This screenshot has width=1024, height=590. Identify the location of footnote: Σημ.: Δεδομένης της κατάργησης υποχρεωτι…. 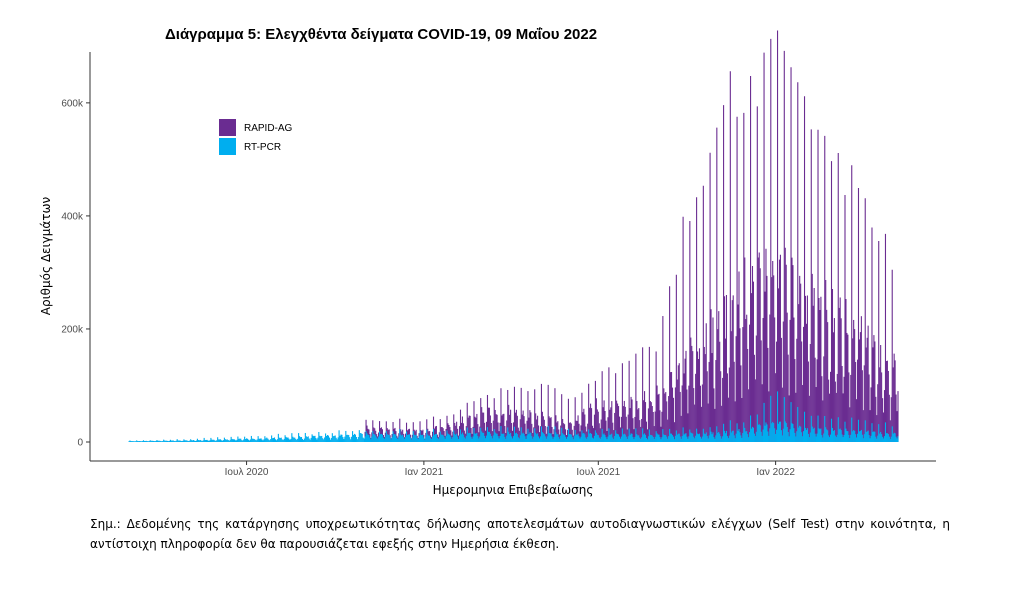
(520, 534).